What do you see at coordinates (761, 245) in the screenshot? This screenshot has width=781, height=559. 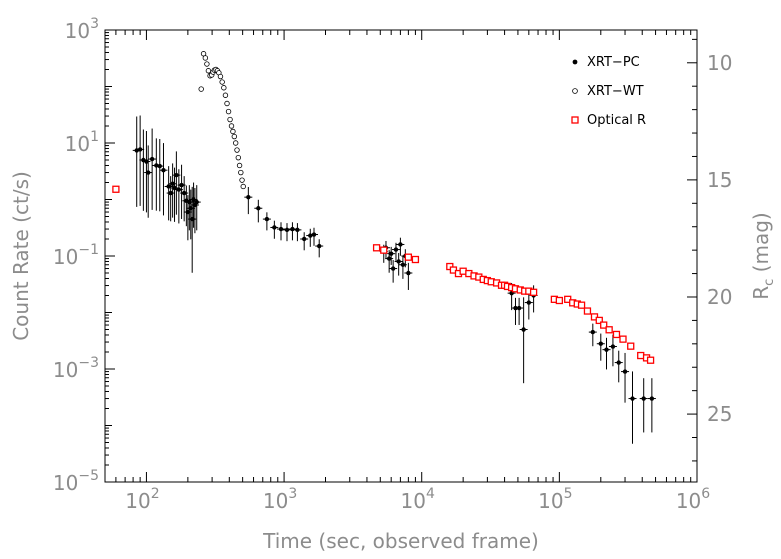 I see `y2-label-tail: (mag)` at bounding box center [761, 245].